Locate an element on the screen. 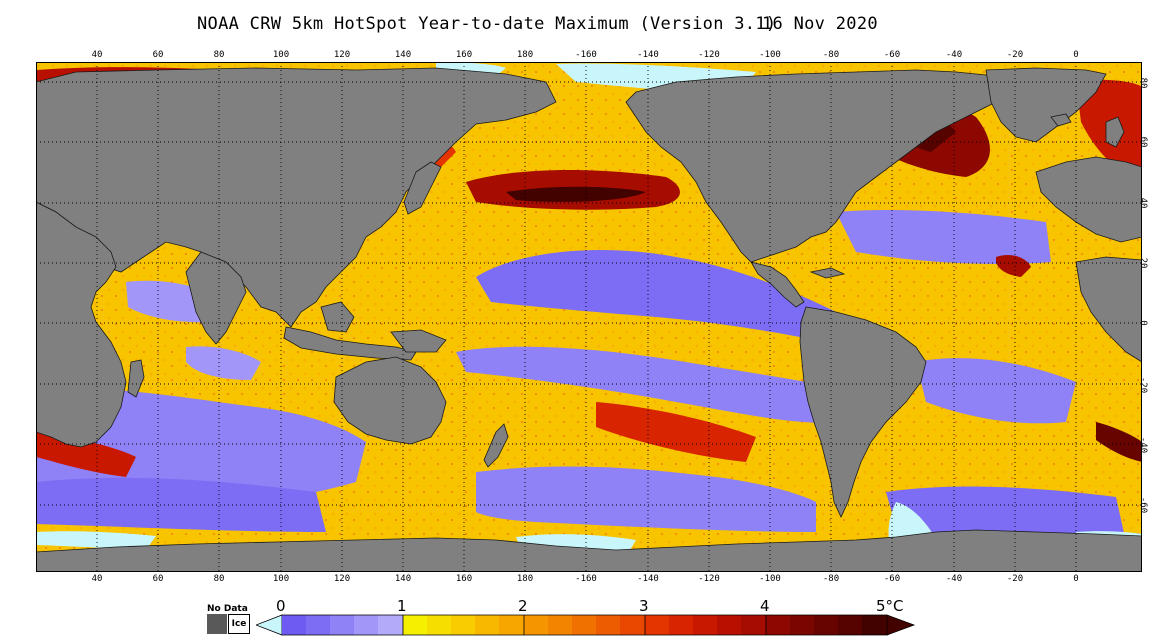 This screenshot has height=640, width=1174. land-west-africa is located at coordinates (1108, 309).